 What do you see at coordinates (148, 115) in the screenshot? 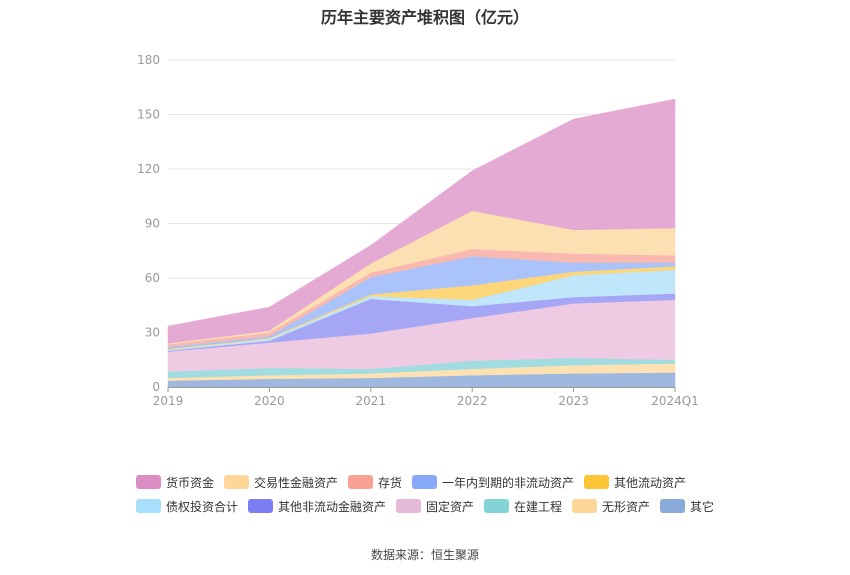
I see `y-tick-label: 150` at bounding box center [148, 115].